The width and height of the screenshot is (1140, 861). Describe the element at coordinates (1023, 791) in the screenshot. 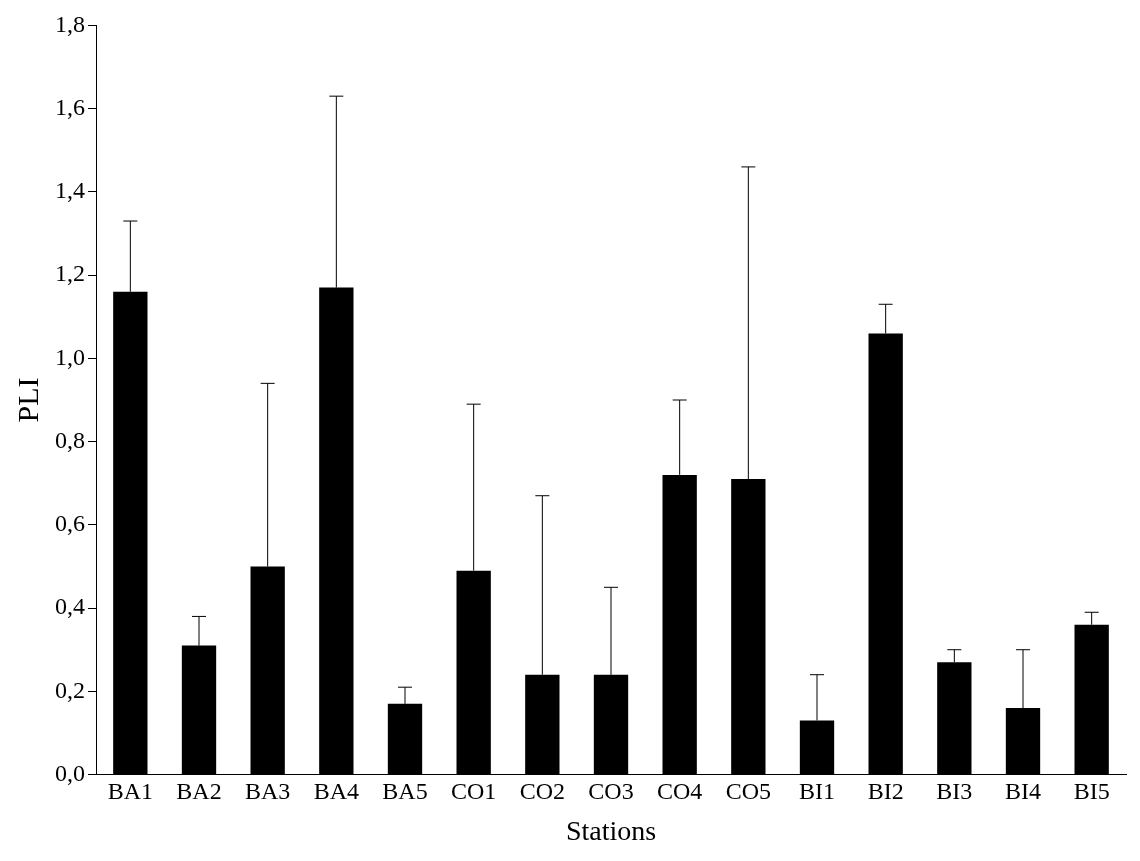

I see `x-tick-label: BI4` at that location.